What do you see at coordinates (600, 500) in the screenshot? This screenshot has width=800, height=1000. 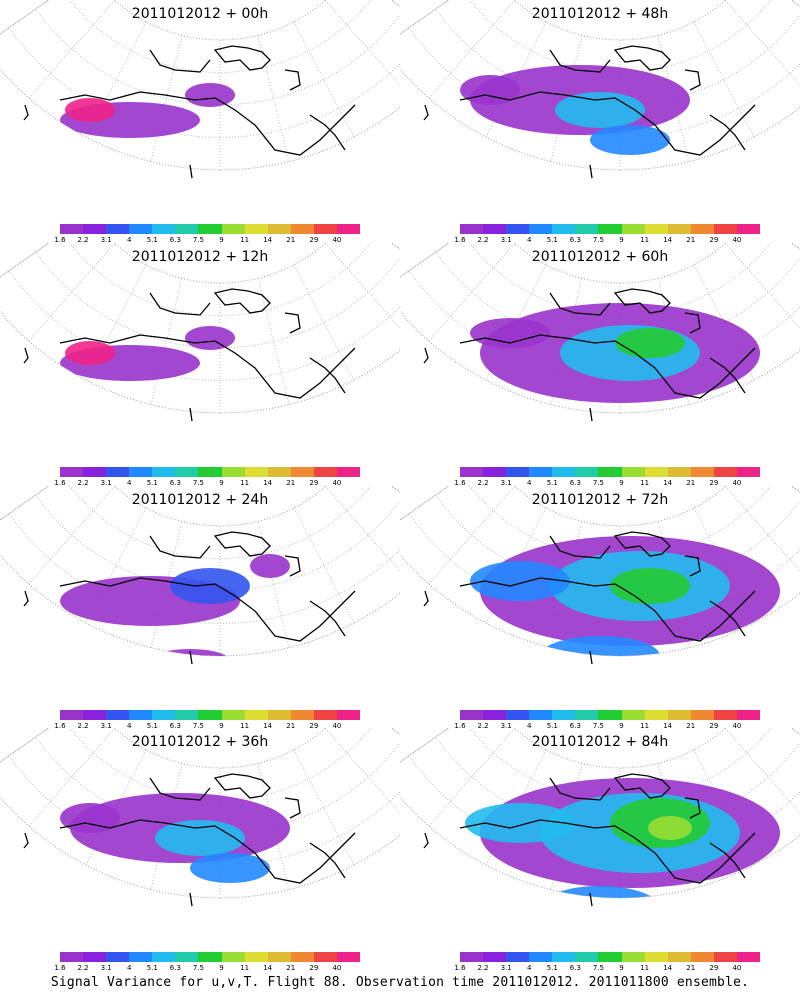 I see `panel-title: 2011012012 + 72h` at bounding box center [600, 500].